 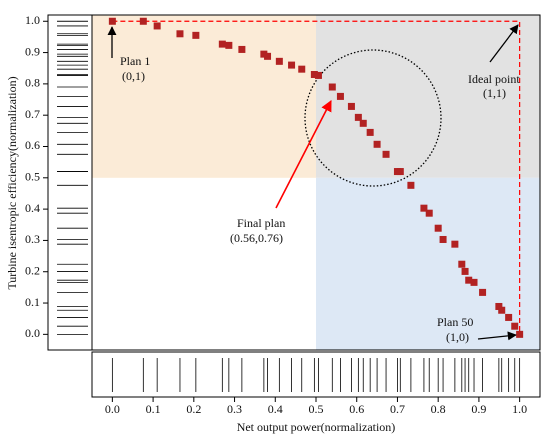 I want to click on x-tick-label: 0.4, so click(x=275, y=409).